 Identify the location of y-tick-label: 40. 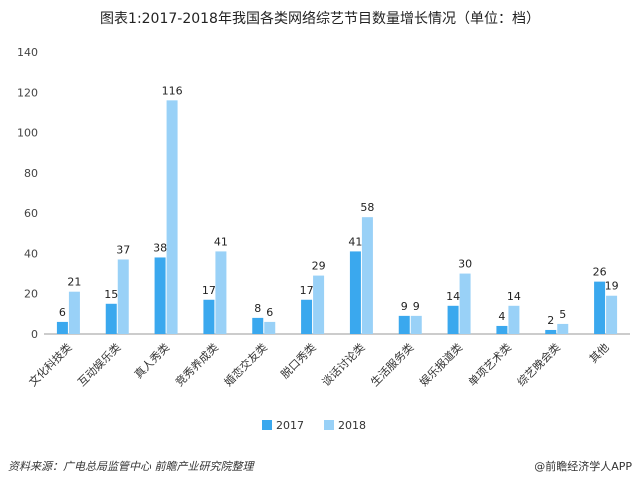
(31, 253).